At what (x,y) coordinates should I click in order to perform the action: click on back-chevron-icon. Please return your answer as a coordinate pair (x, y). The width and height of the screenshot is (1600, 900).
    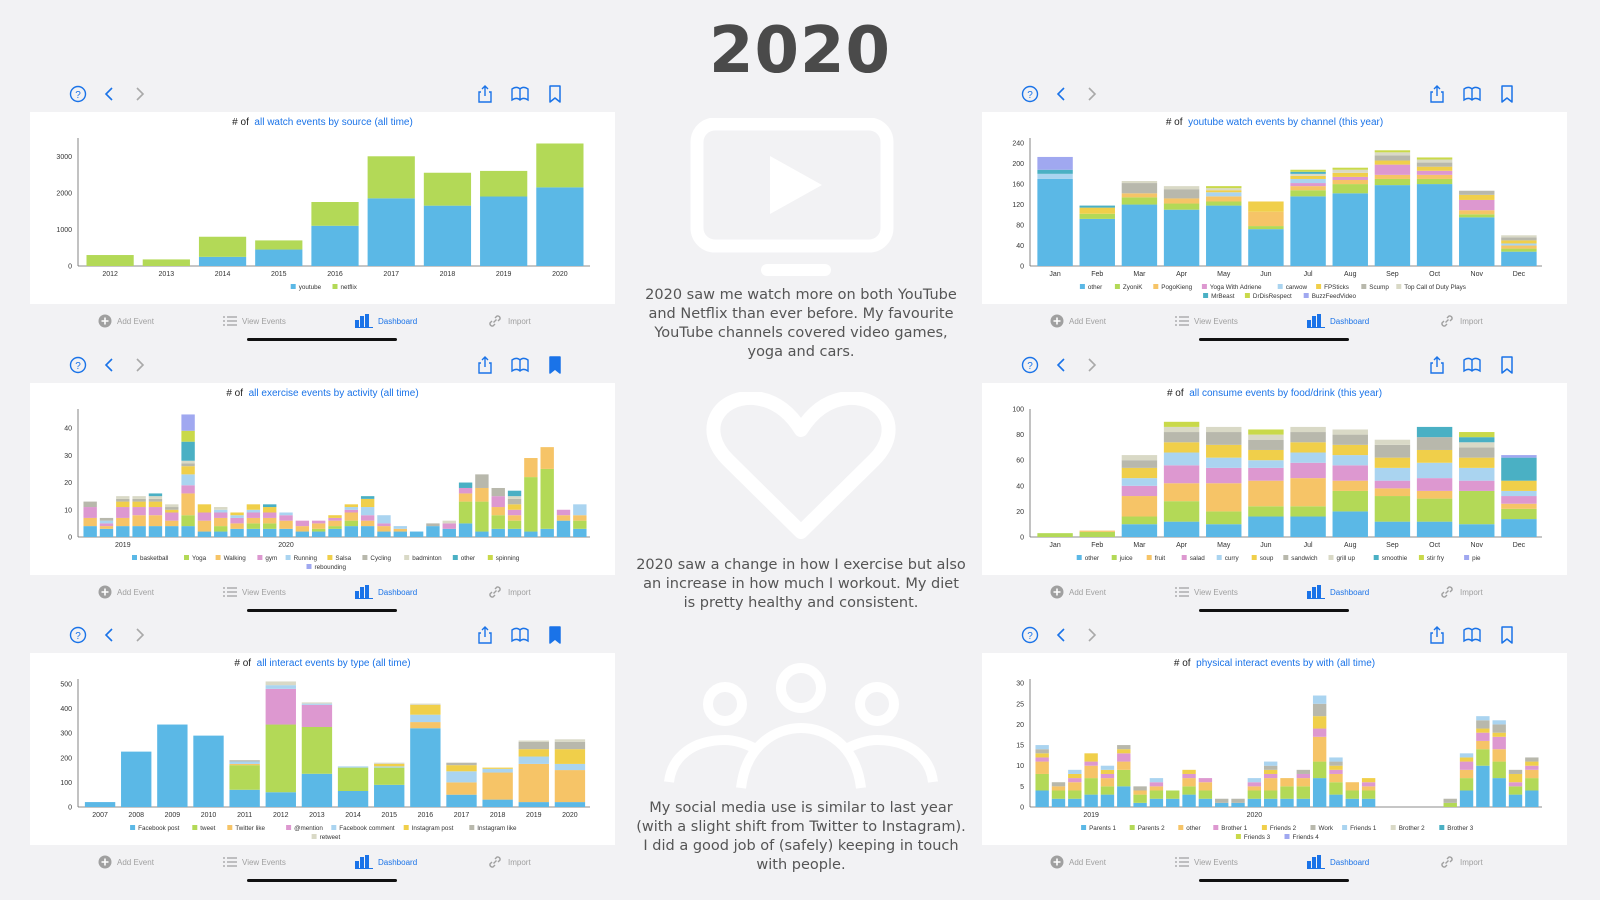
    Looking at the image, I should click on (1062, 365).